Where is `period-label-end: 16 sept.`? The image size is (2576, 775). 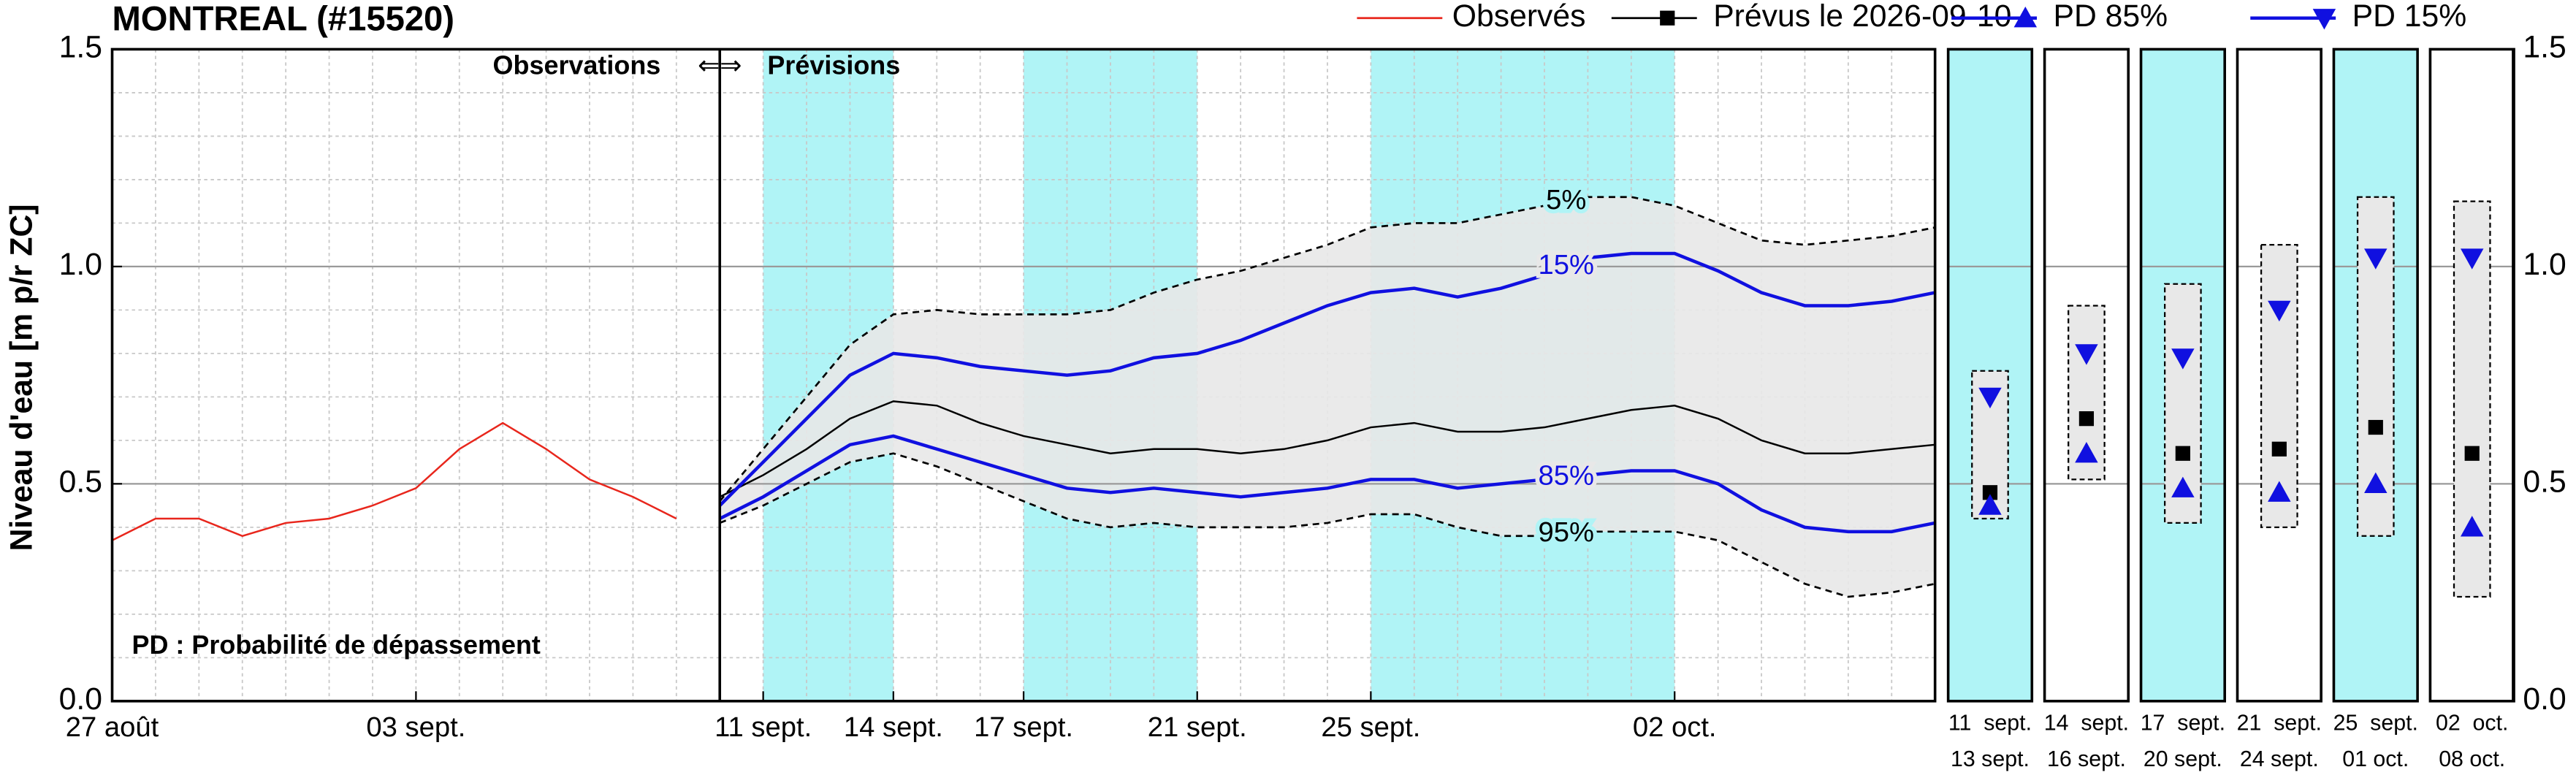
period-label-end: 16 sept. is located at coordinates (2087, 759).